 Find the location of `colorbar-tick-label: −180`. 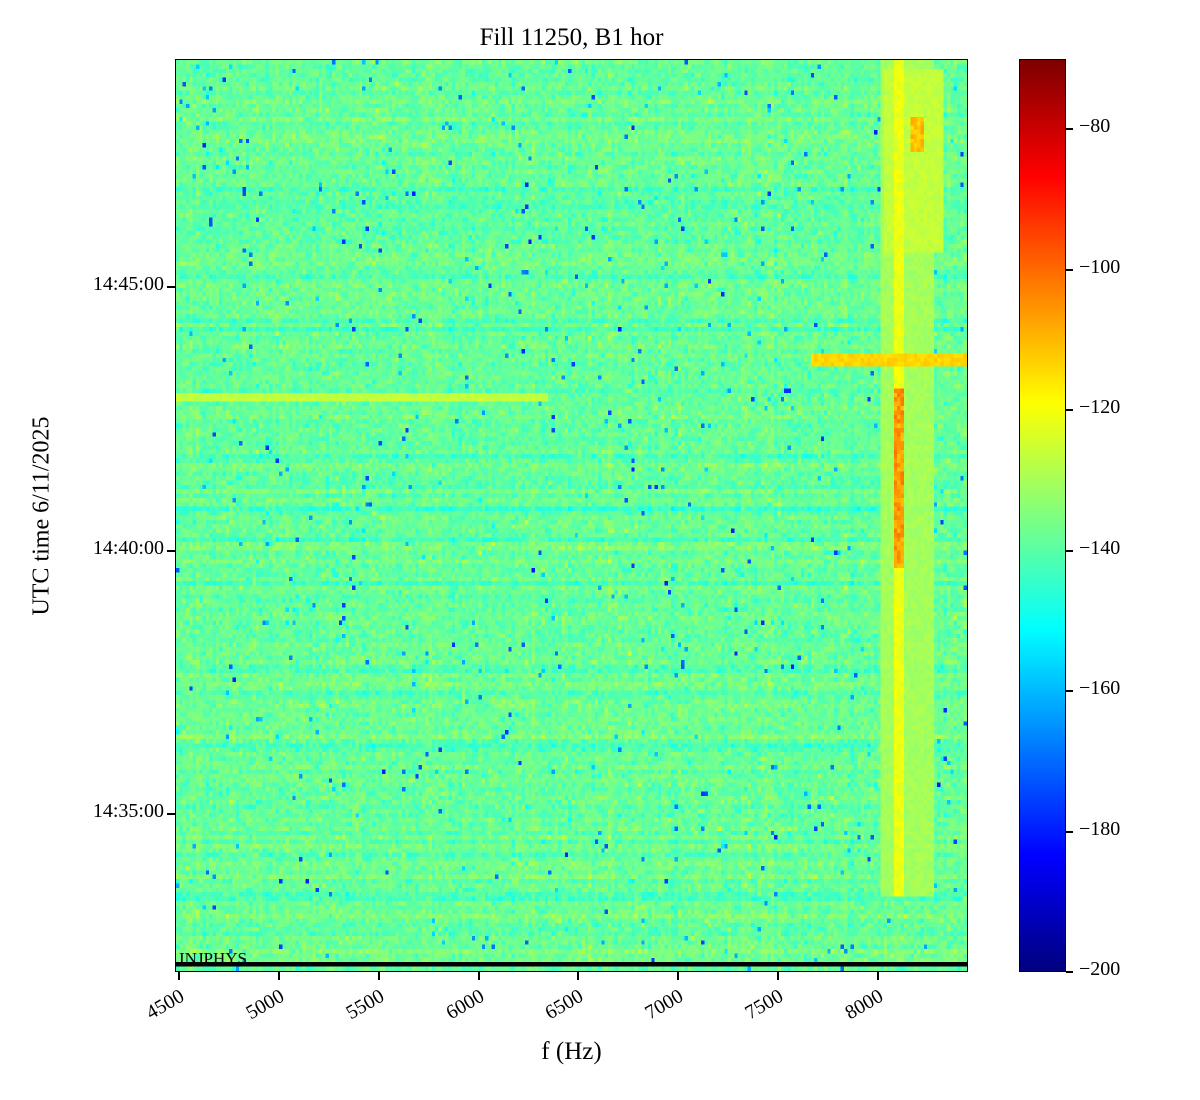

colorbar-tick-label: −180 is located at coordinates (1100, 828).